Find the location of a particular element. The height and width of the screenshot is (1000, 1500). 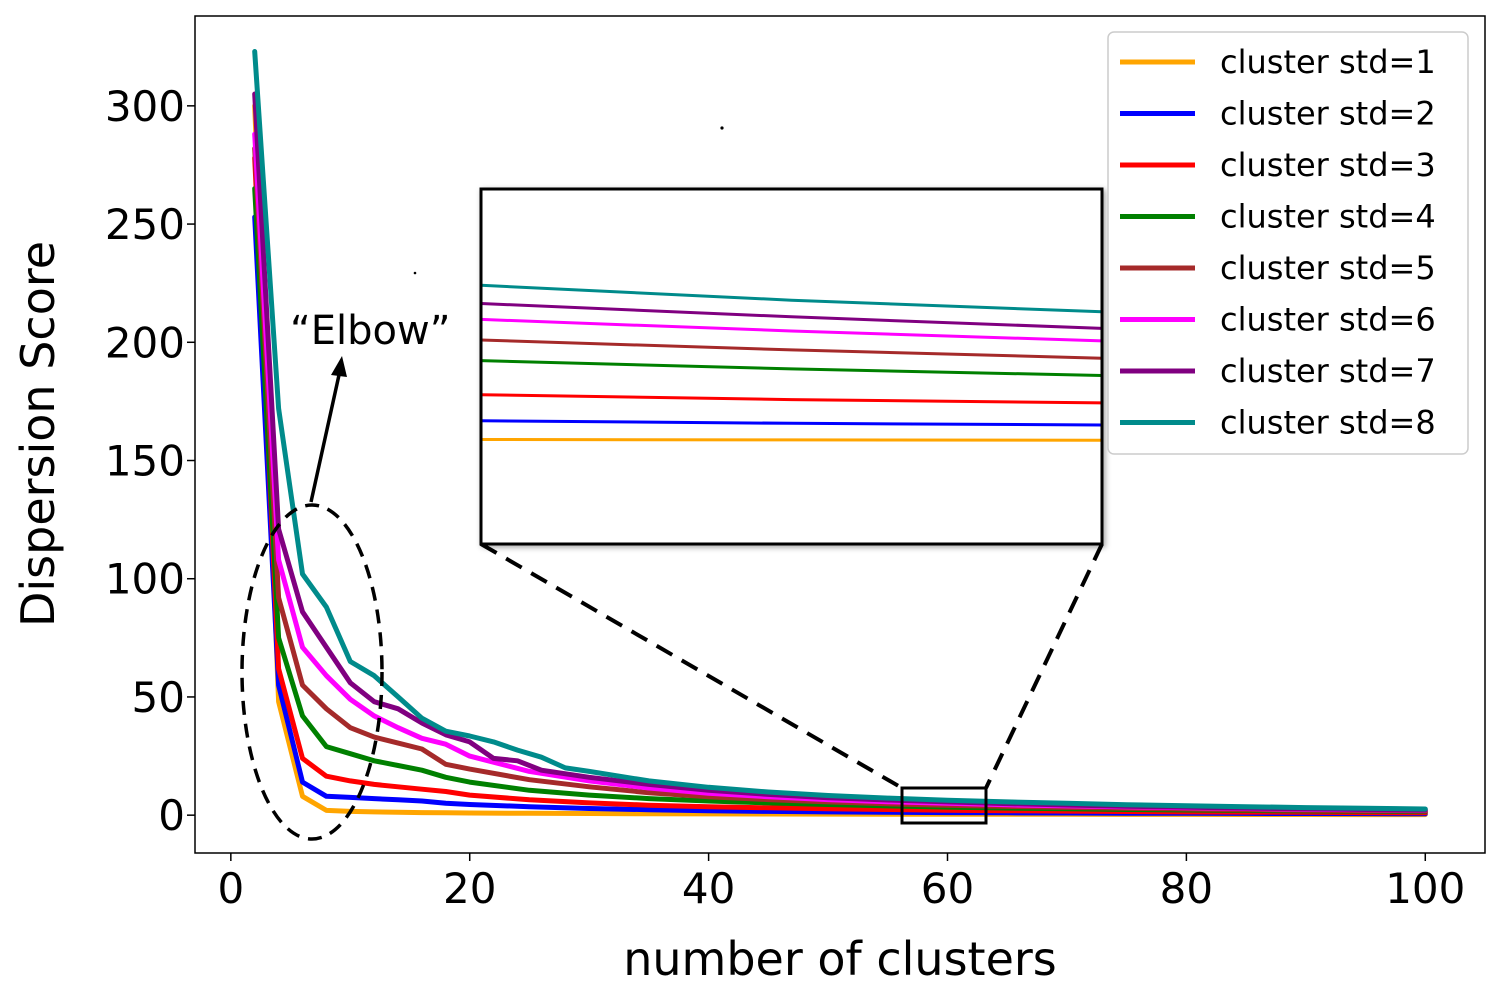

legend-label-4: cluster std=4 is located at coordinates (1328, 217).